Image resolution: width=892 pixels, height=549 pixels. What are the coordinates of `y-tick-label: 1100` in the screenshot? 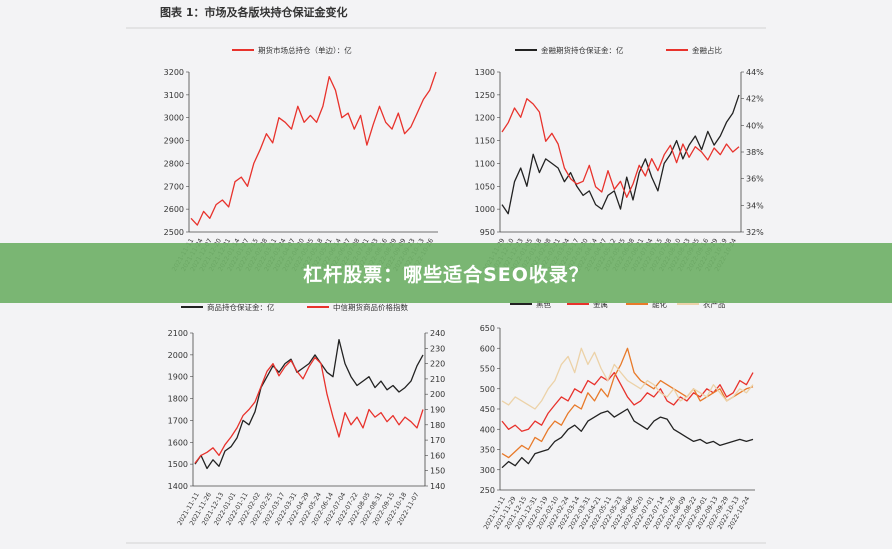 It's located at (485, 163).